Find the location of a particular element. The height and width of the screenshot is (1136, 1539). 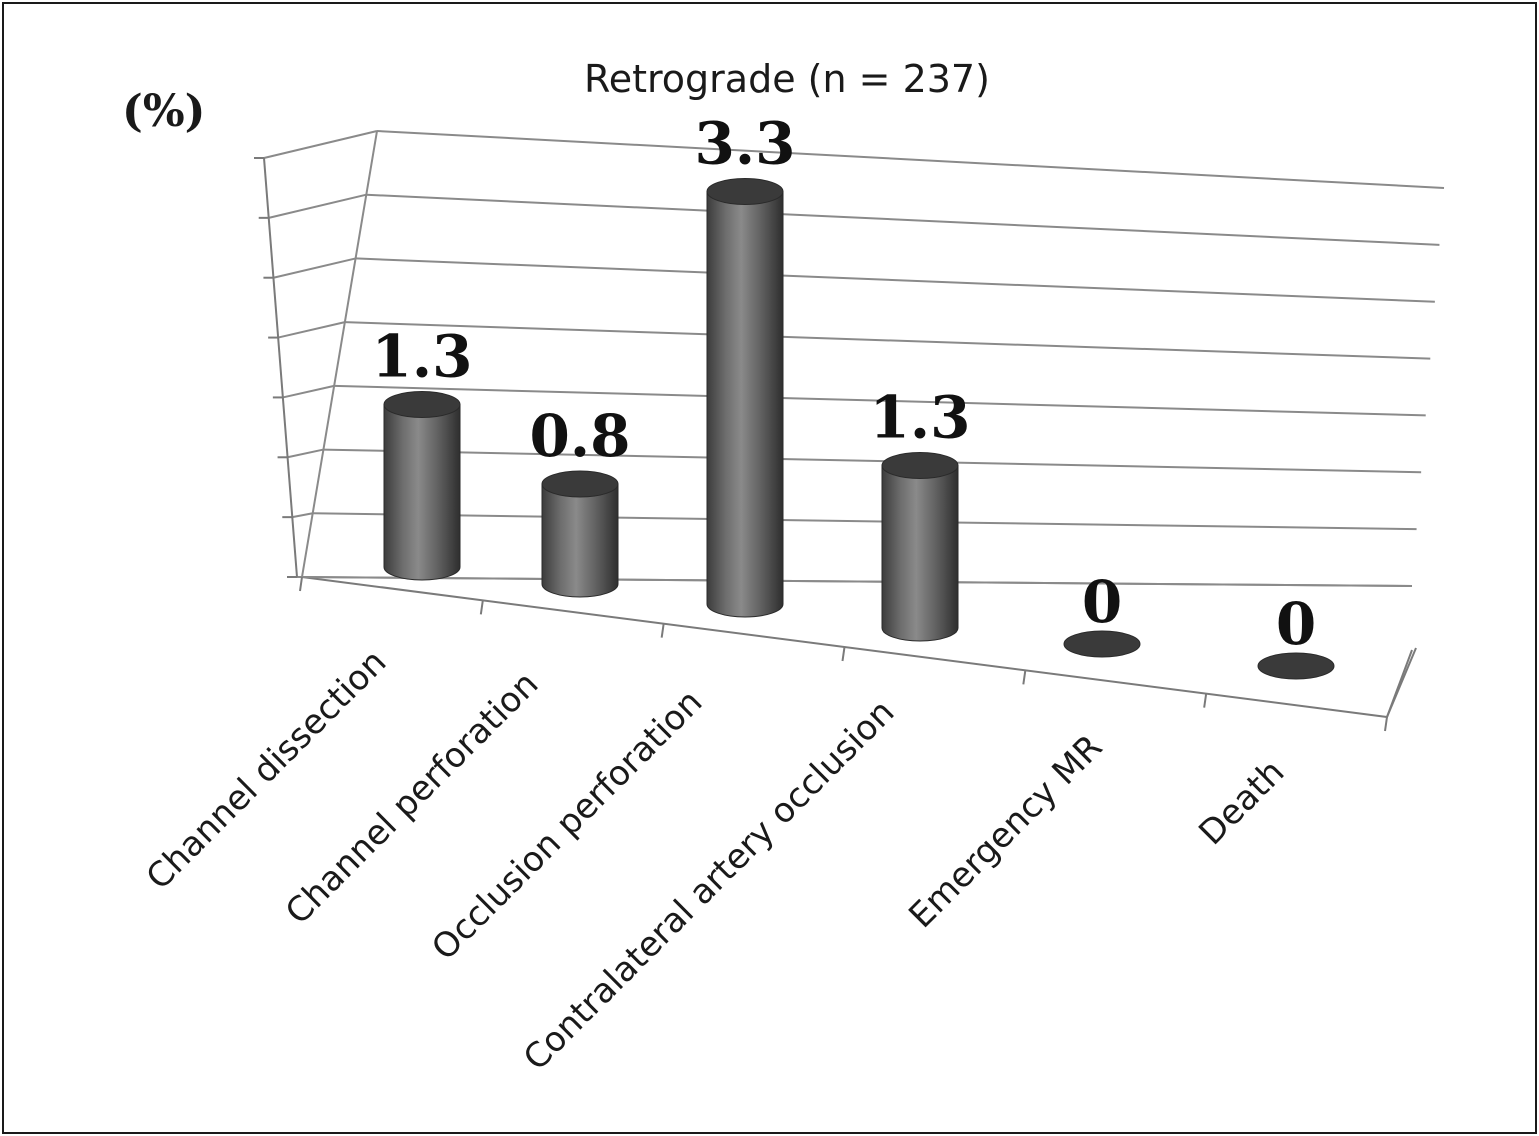

category-label: Death is located at coordinates (1241, 802).